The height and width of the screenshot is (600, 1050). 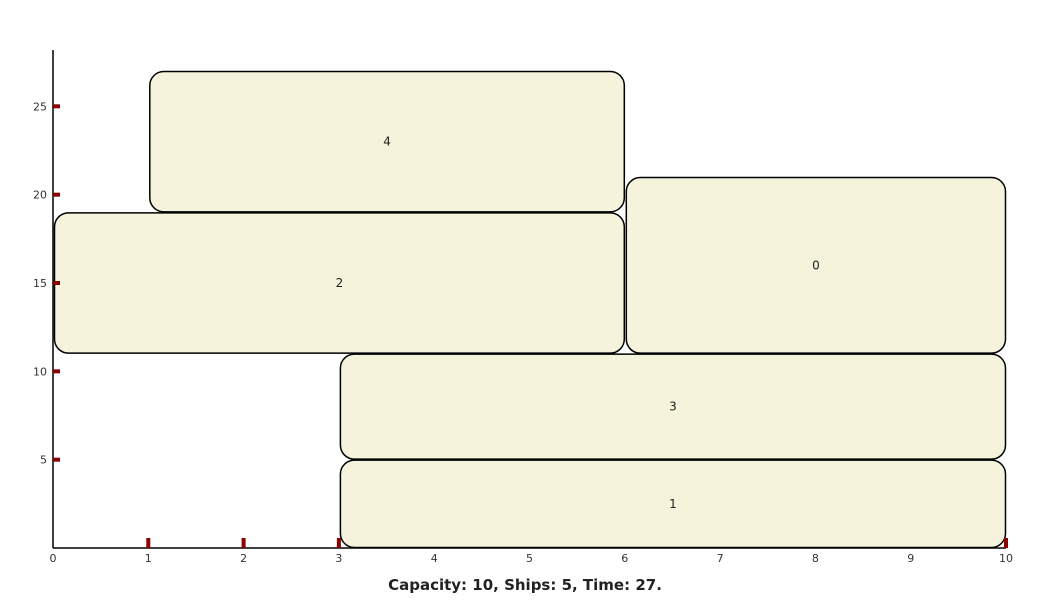 I want to click on x-tick-label: 0, so click(x=53, y=558).